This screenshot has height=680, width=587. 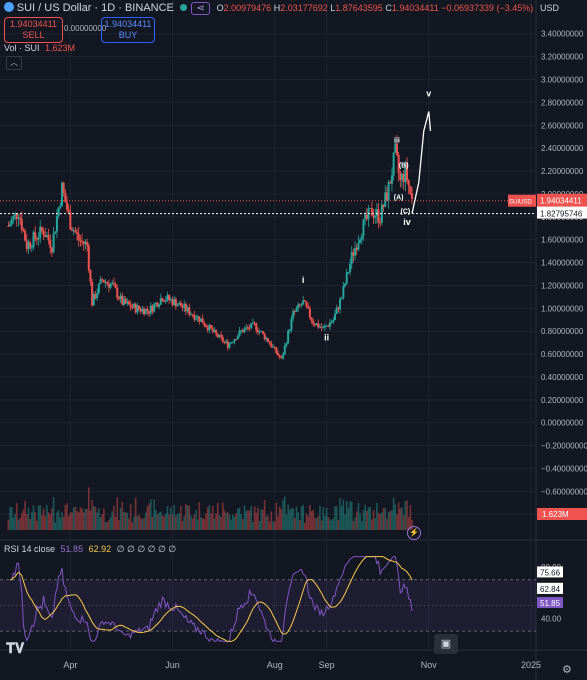 What do you see at coordinates (33, 30) in the screenshot?
I see `sell-button: 1.94034411 SELL` at bounding box center [33, 30].